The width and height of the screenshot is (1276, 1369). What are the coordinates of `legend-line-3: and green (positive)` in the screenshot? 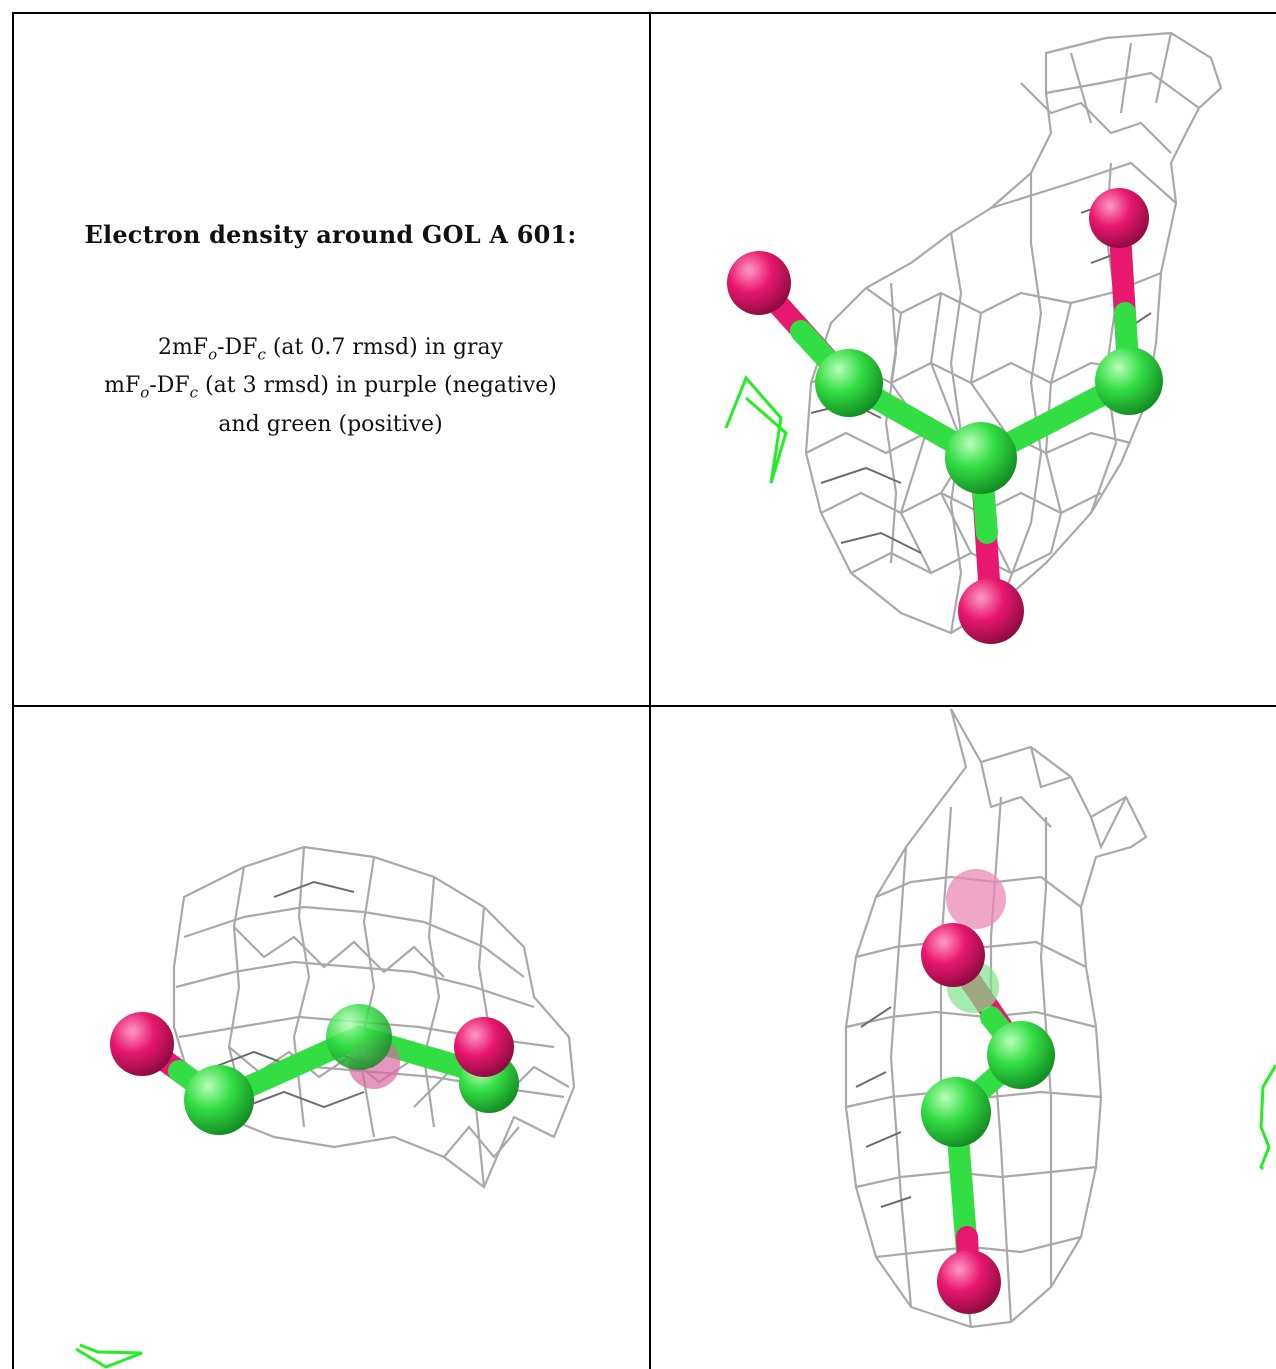 It's located at (330, 424).